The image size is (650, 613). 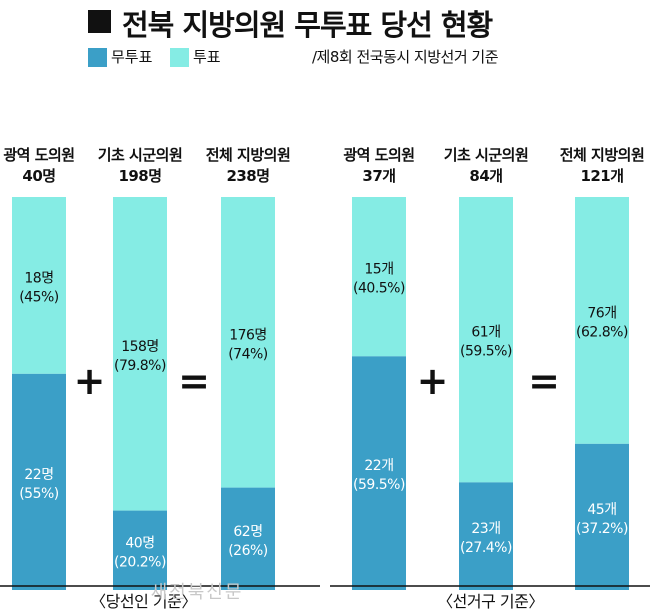 I want to click on watermark-text: 새전북신문, so click(x=197, y=592).